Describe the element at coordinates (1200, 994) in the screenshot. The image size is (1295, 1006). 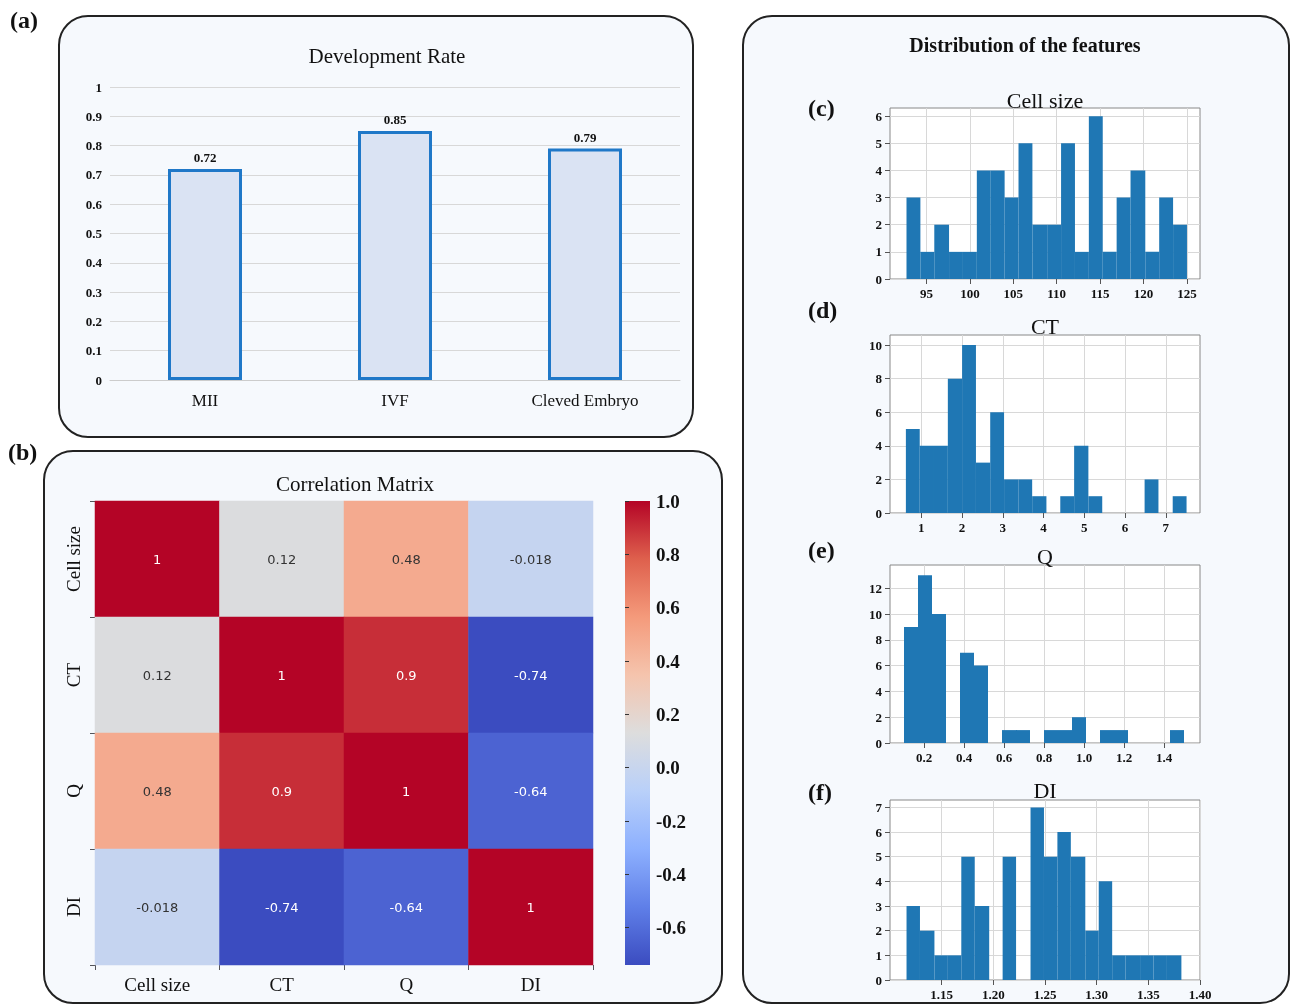
I see `x-tick-label: 1.40` at that location.